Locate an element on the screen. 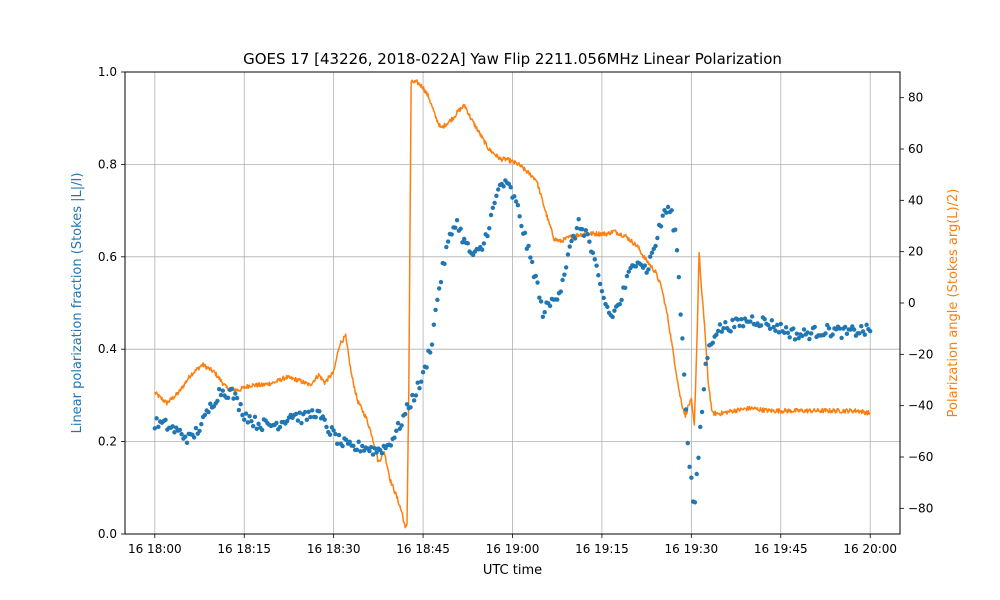 The image size is (1000, 600). x-tick-label: 16 18:00 is located at coordinates (155, 549).